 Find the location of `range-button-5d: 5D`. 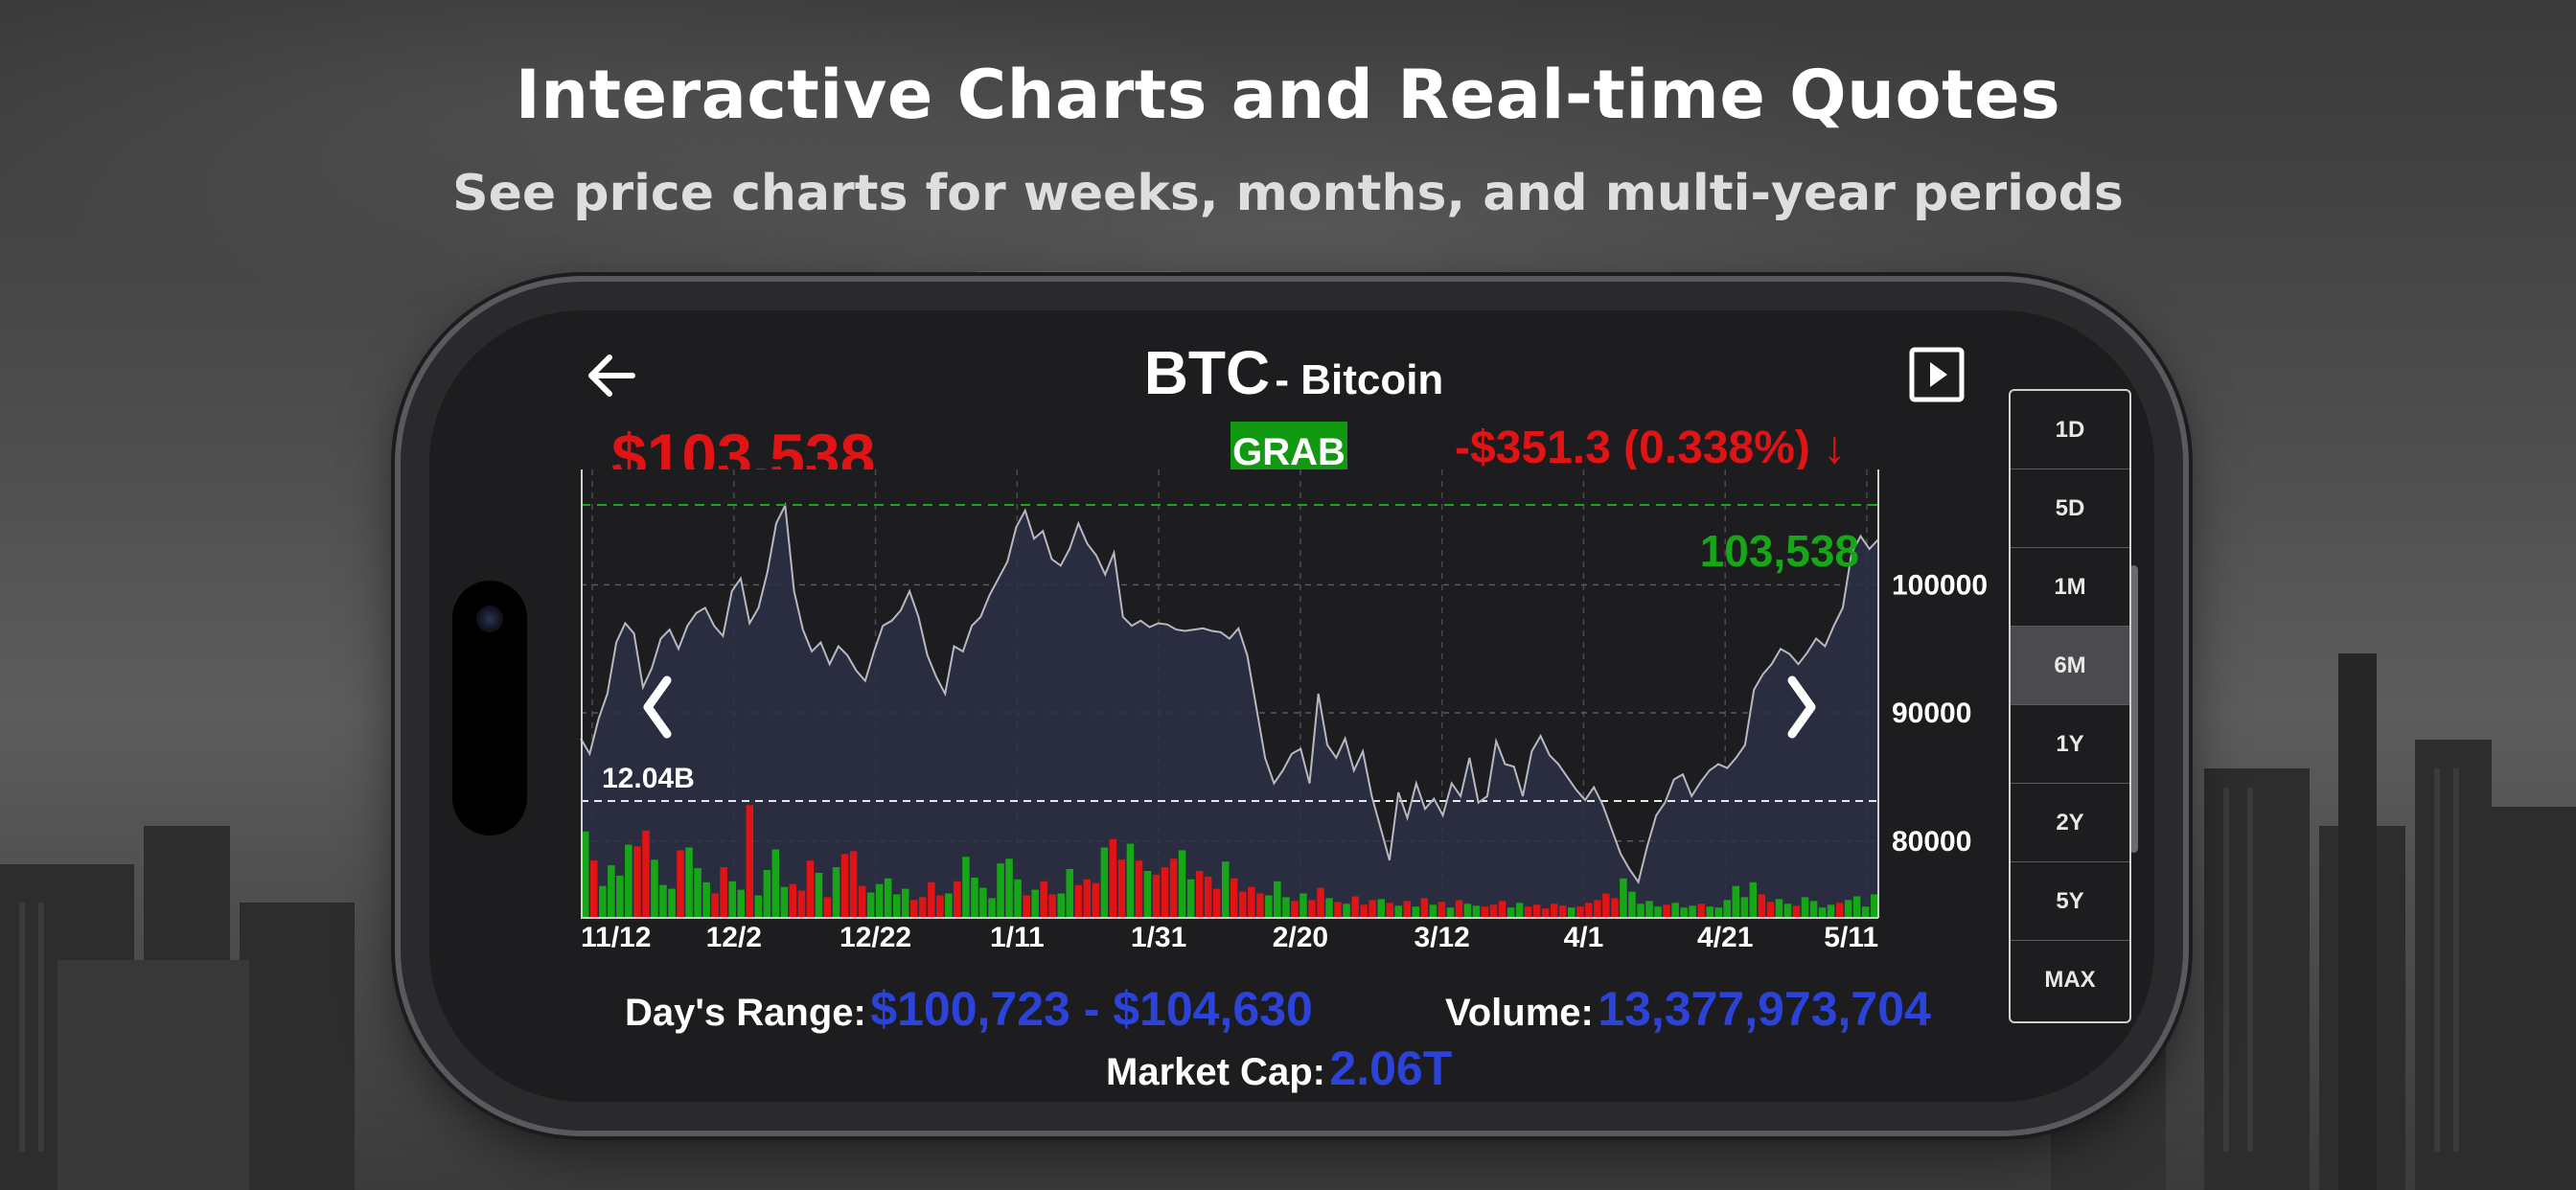

range-button-5d: 5D is located at coordinates (2070, 509).